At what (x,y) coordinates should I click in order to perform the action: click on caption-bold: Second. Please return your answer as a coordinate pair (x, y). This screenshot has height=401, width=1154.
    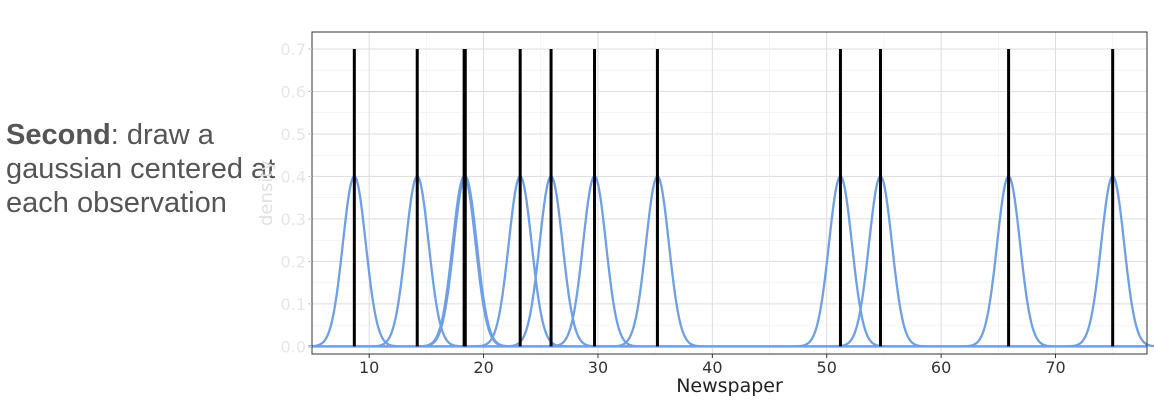
    Looking at the image, I should click on (58, 135).